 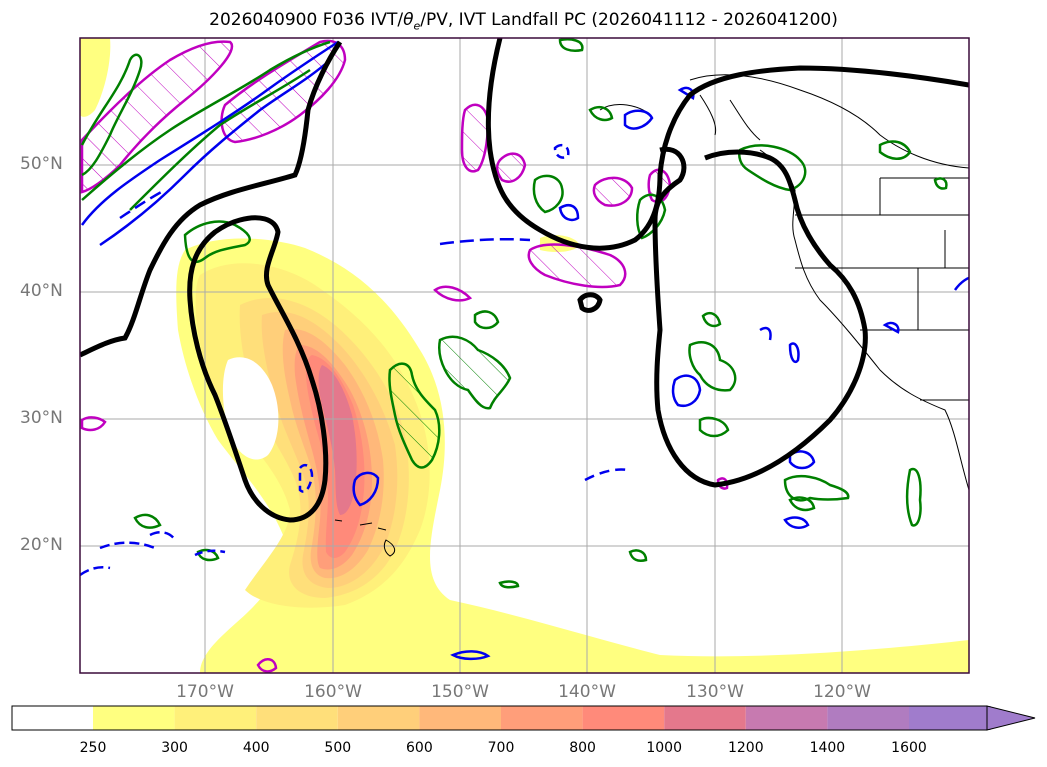 I want to click on lon-label-120w: 120°W, so click(x=842, y=692).